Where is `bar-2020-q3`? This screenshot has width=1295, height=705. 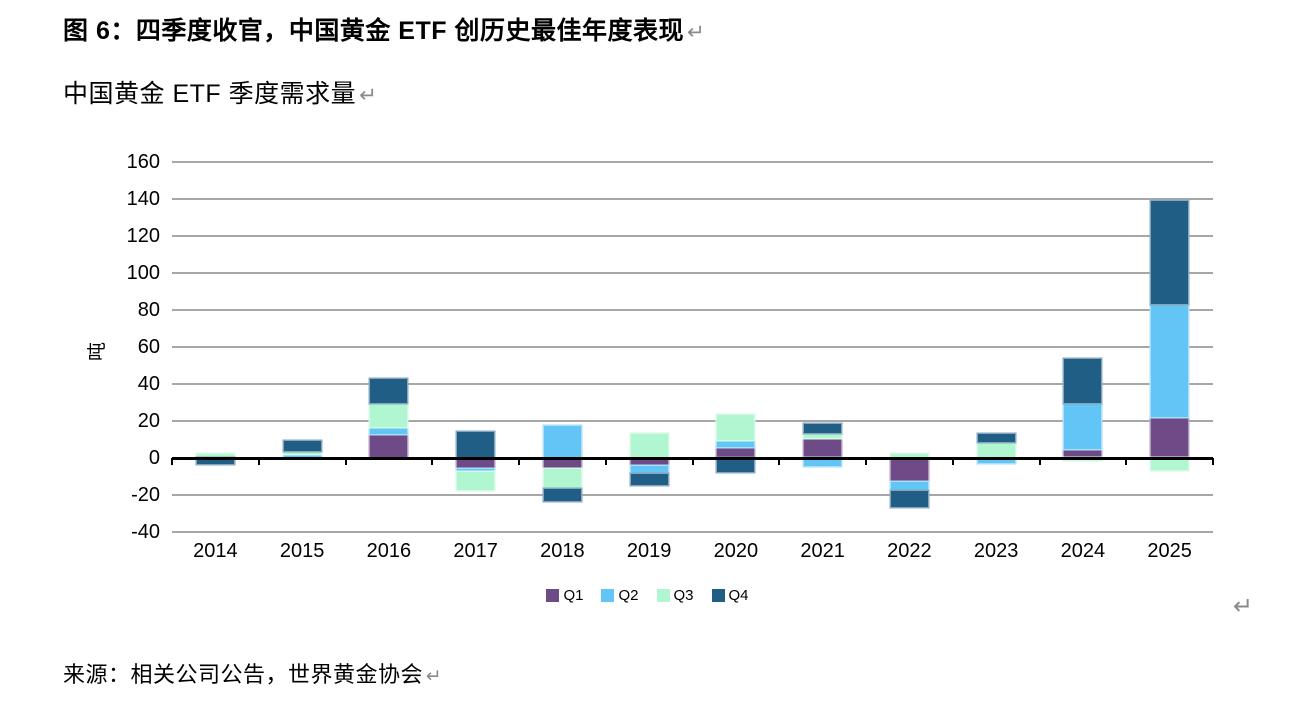
bar-2020-q3 is located at coordinates (736, 427).